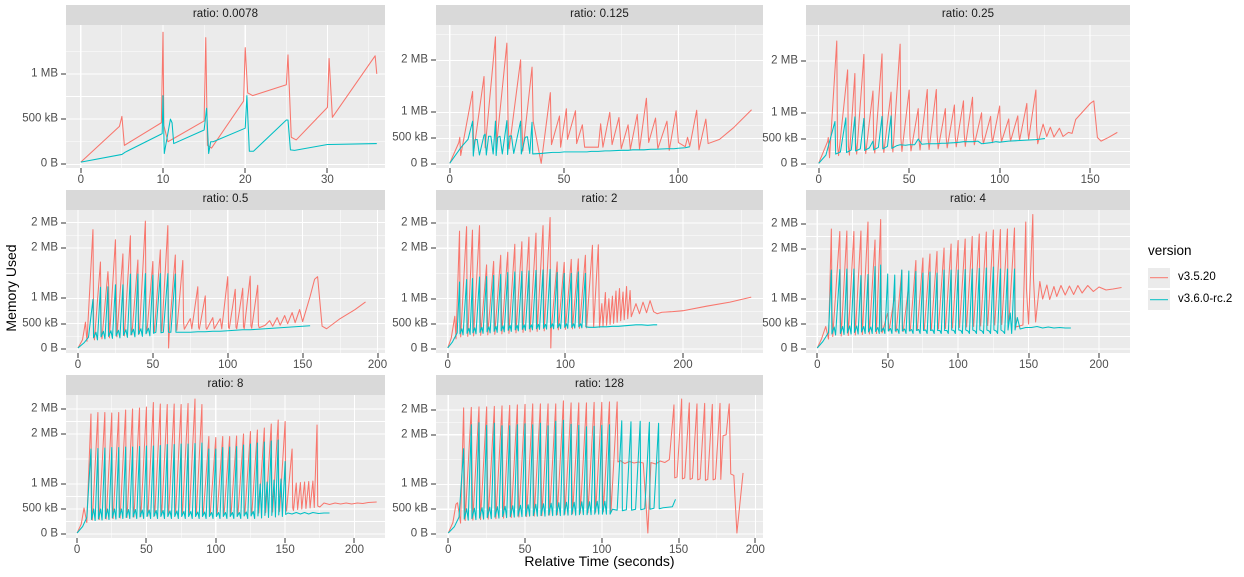  I want to click on legend: version v3.5.20 v3.6.0-rc.2, so click(1196, 277).